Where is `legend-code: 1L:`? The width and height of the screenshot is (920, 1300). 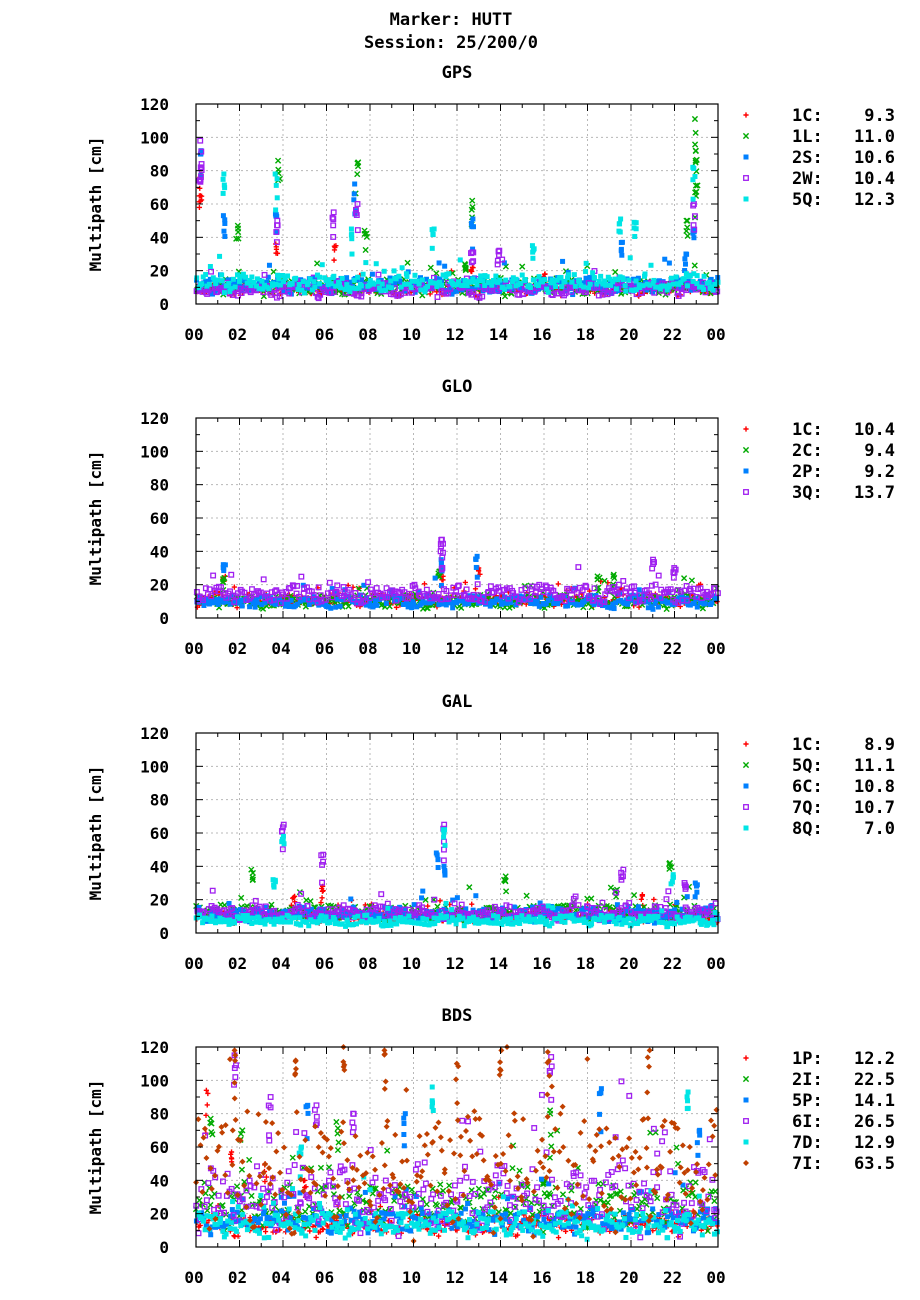
legend-code: 1L: is located at coordinates (807, 137).